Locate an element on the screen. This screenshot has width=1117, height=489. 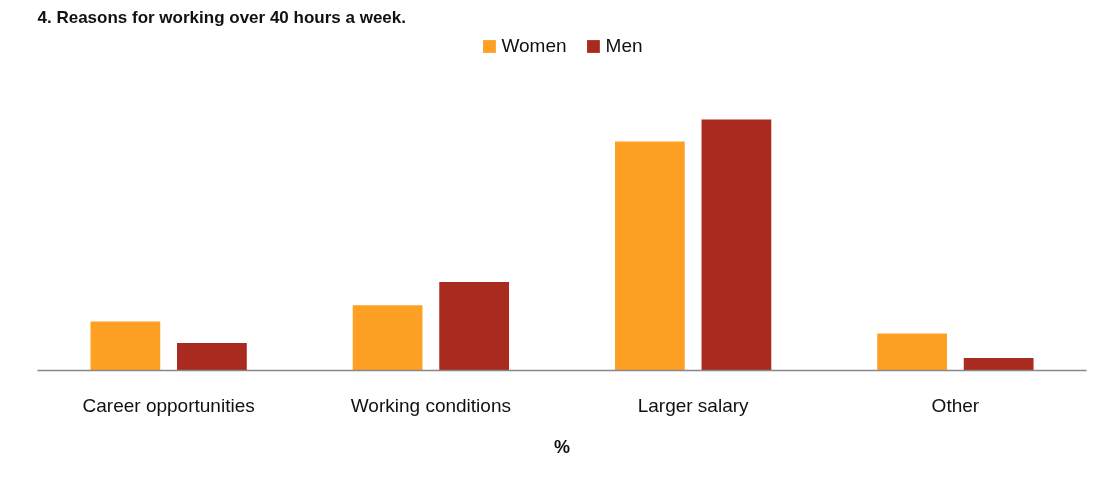
x-tick-label: Larger salary is located at coordinates (693, 405).